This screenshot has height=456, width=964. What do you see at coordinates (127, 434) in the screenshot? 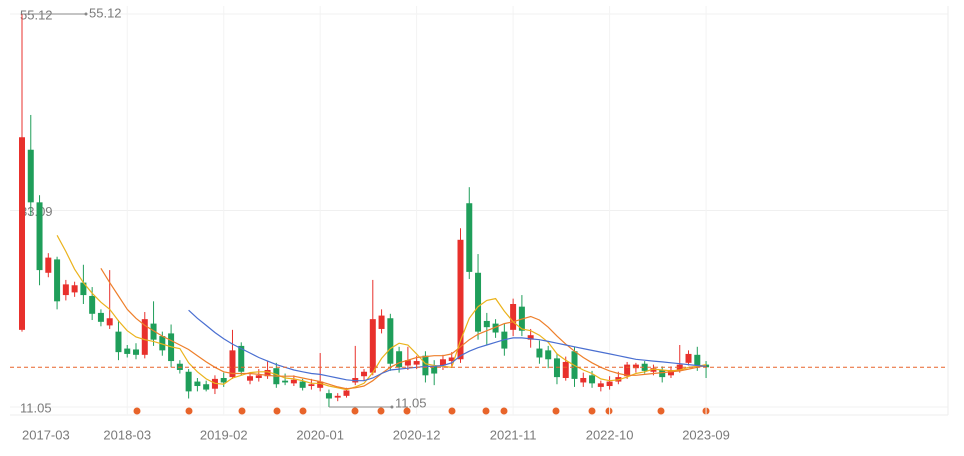
I see `x-tick-label: 2018-03` at bounding box center [127, 434].